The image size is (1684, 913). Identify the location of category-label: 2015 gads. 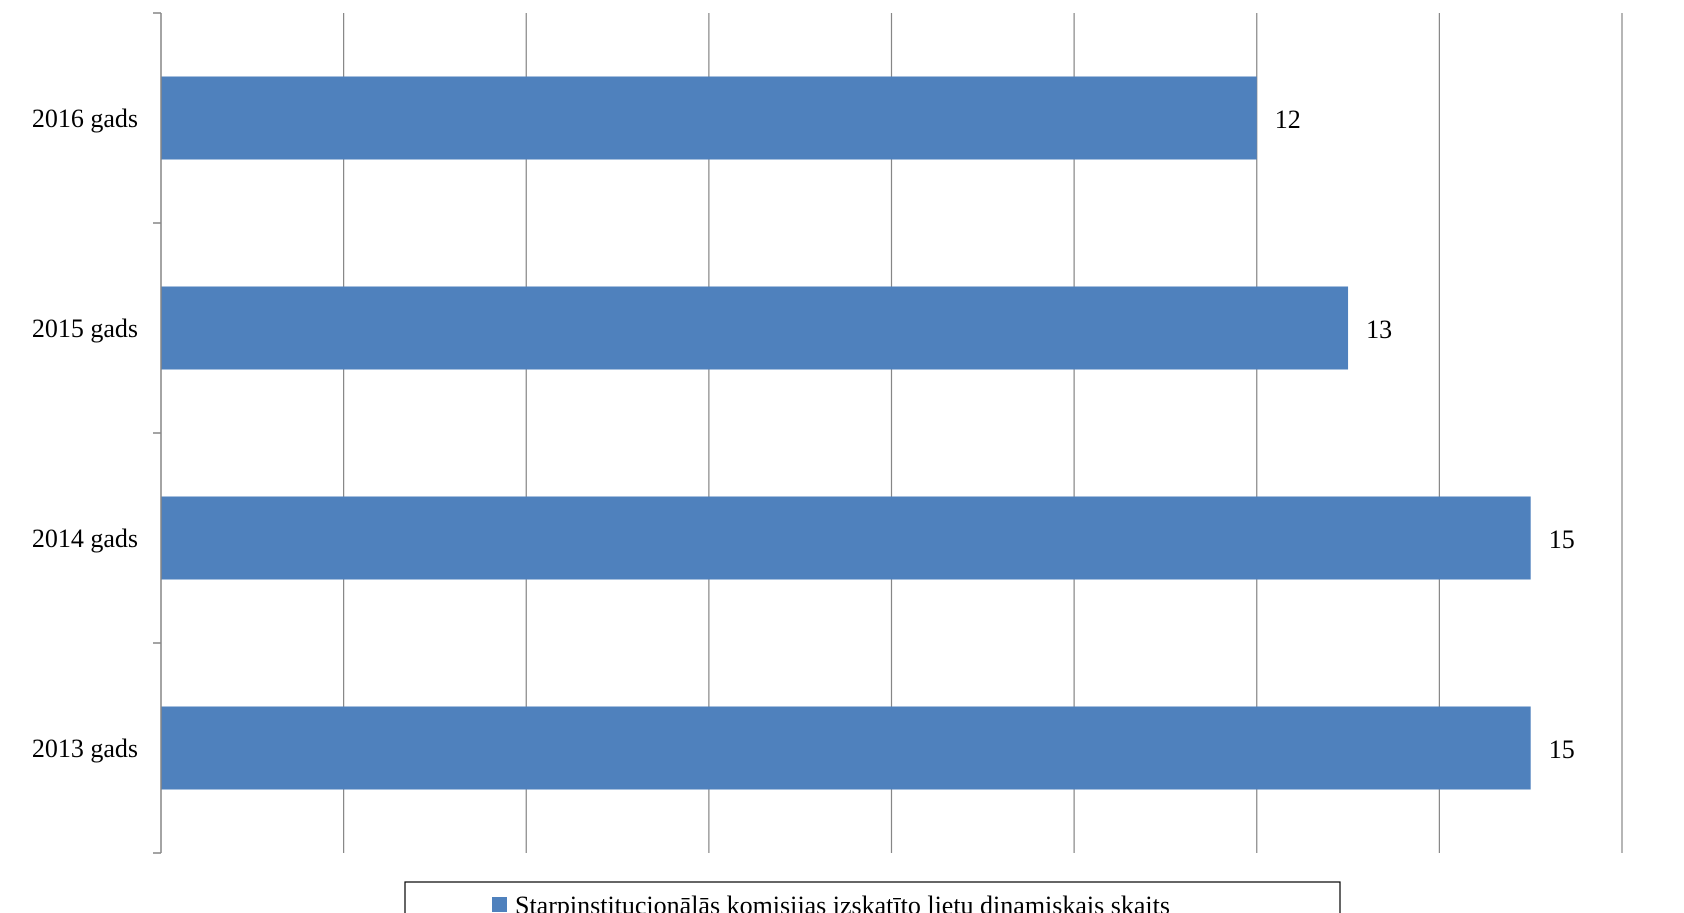
(85, 328).